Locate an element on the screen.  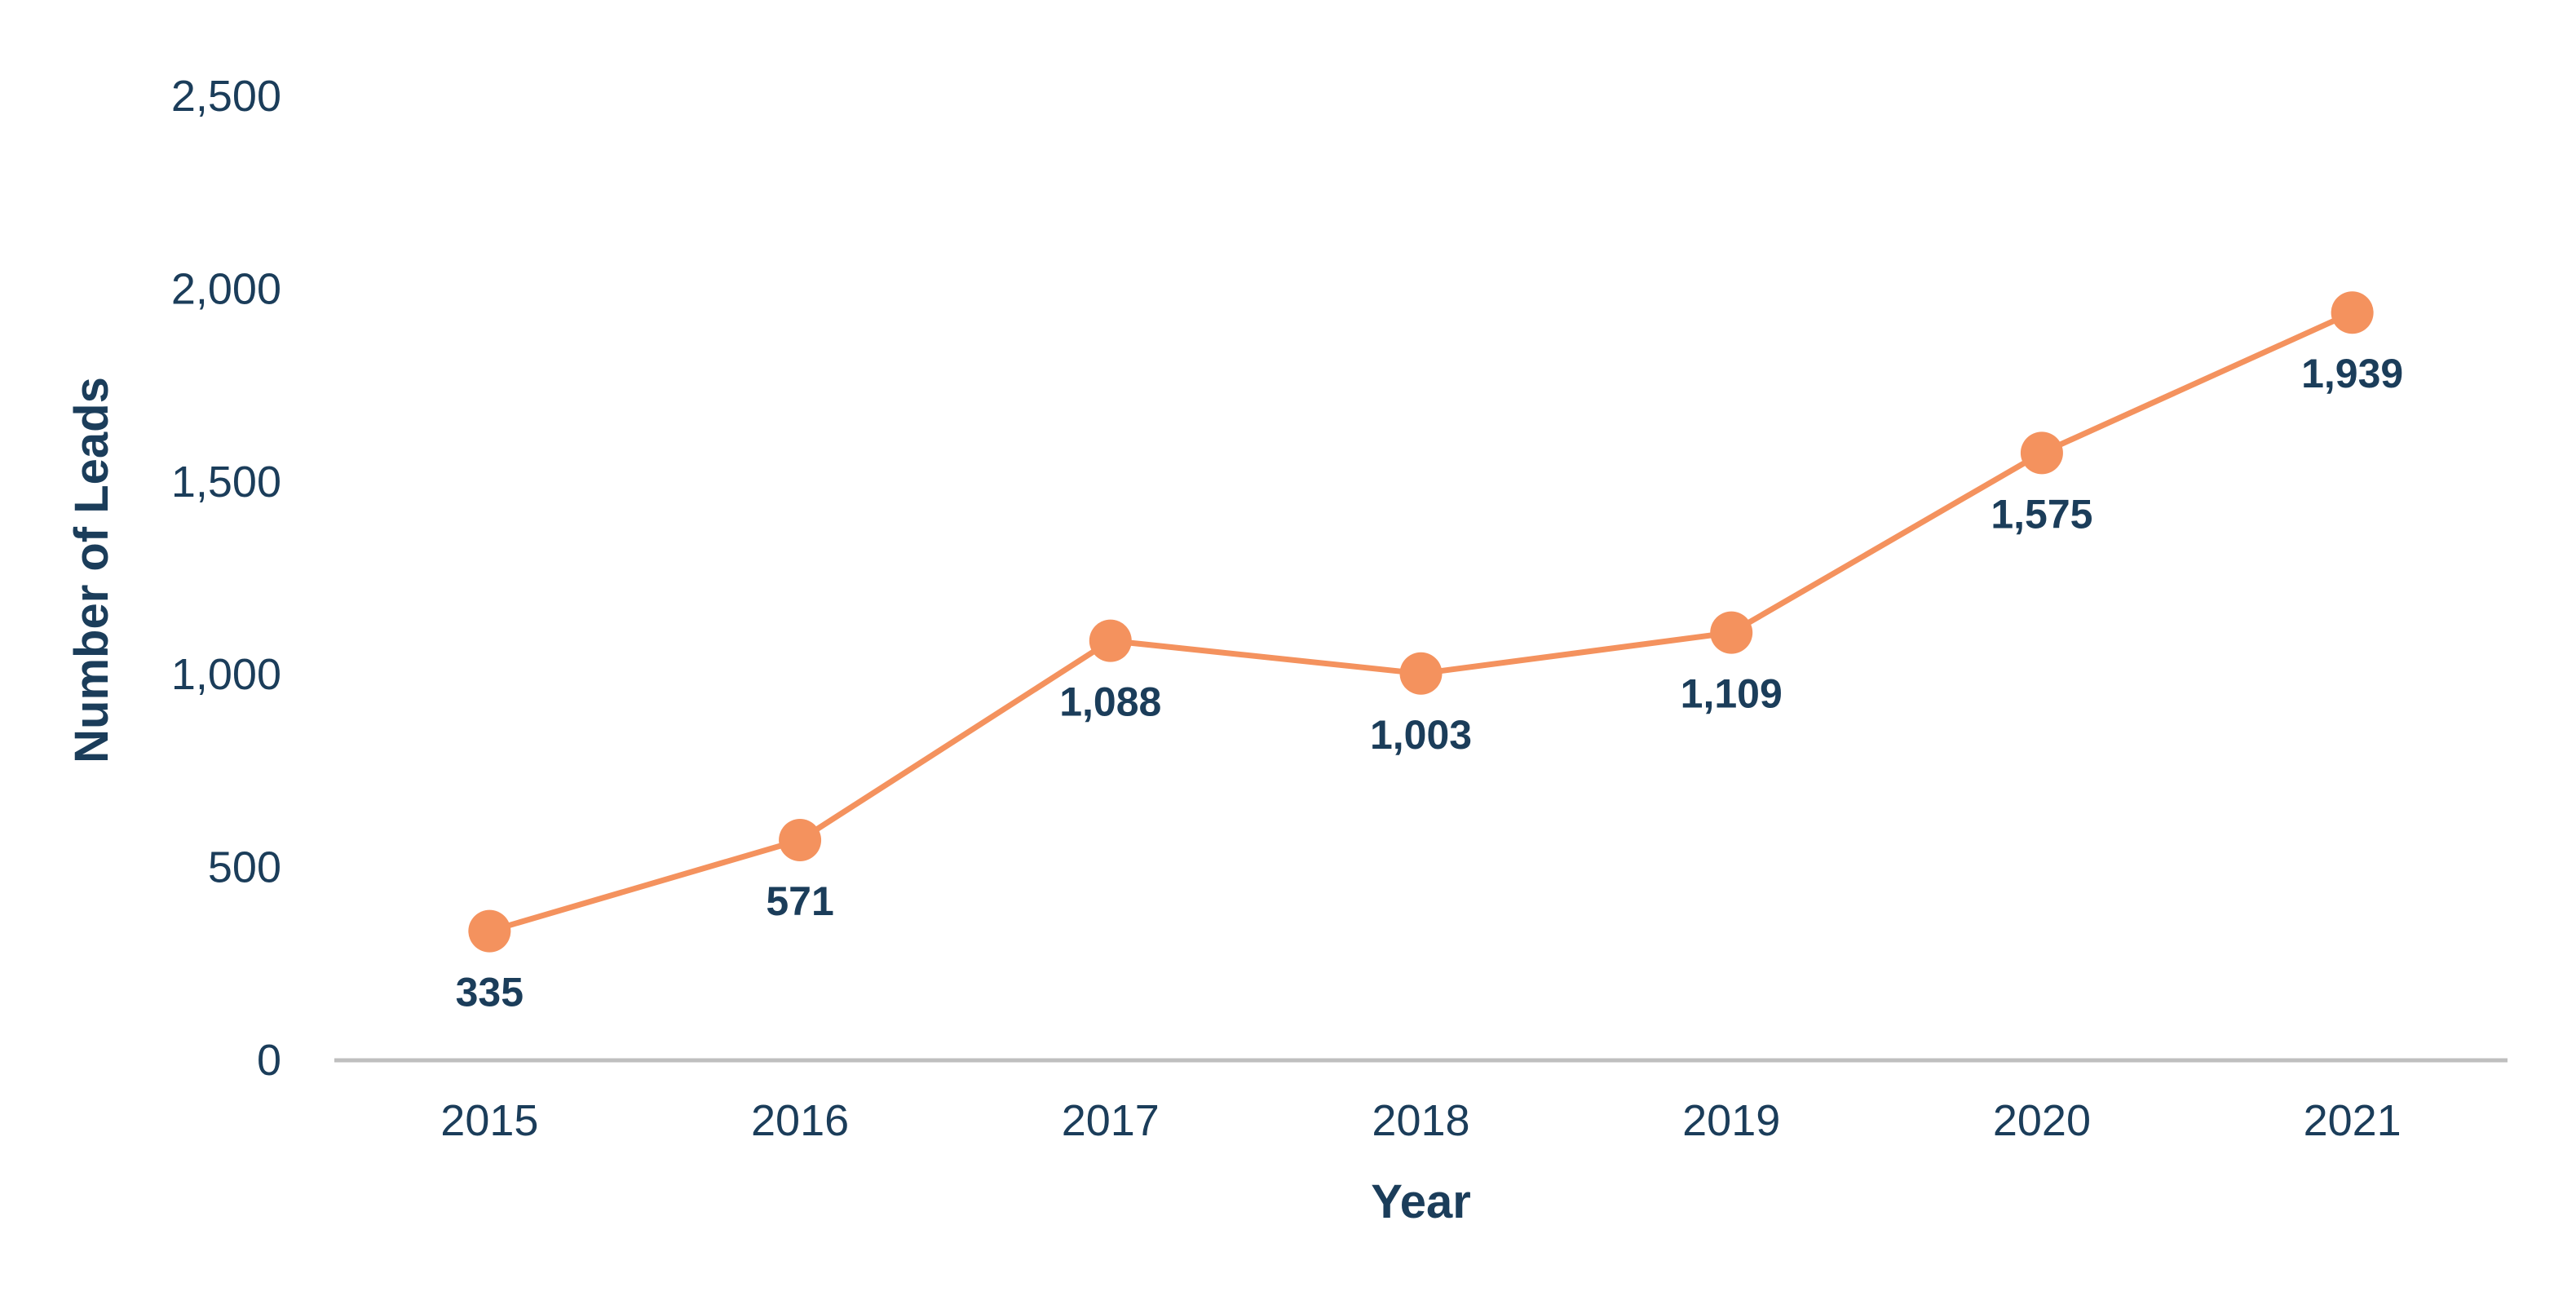
data-value-label: 1,939 is located at coordinates (2352, 373).